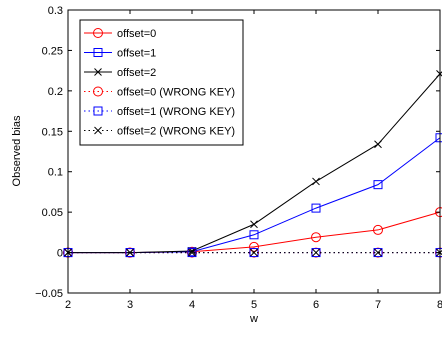  Describe the element at coordinates (136, 54) in the screenshot. I see `legend-label-1: offset=1` at that location.